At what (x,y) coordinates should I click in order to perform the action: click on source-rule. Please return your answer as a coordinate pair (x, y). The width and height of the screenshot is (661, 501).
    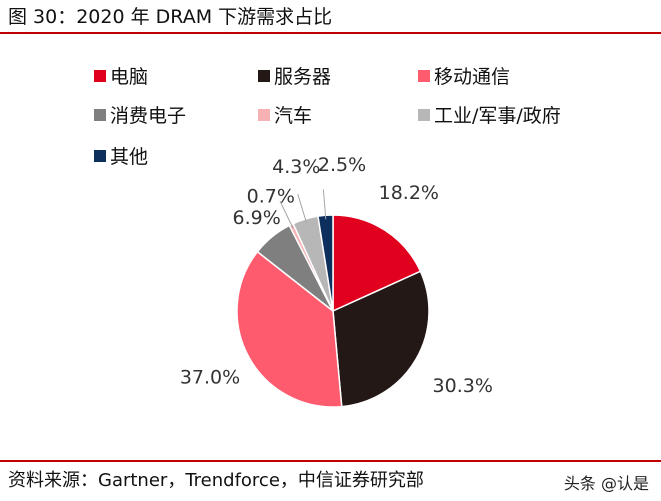
    Looking at the image, I should click on (330, 461).